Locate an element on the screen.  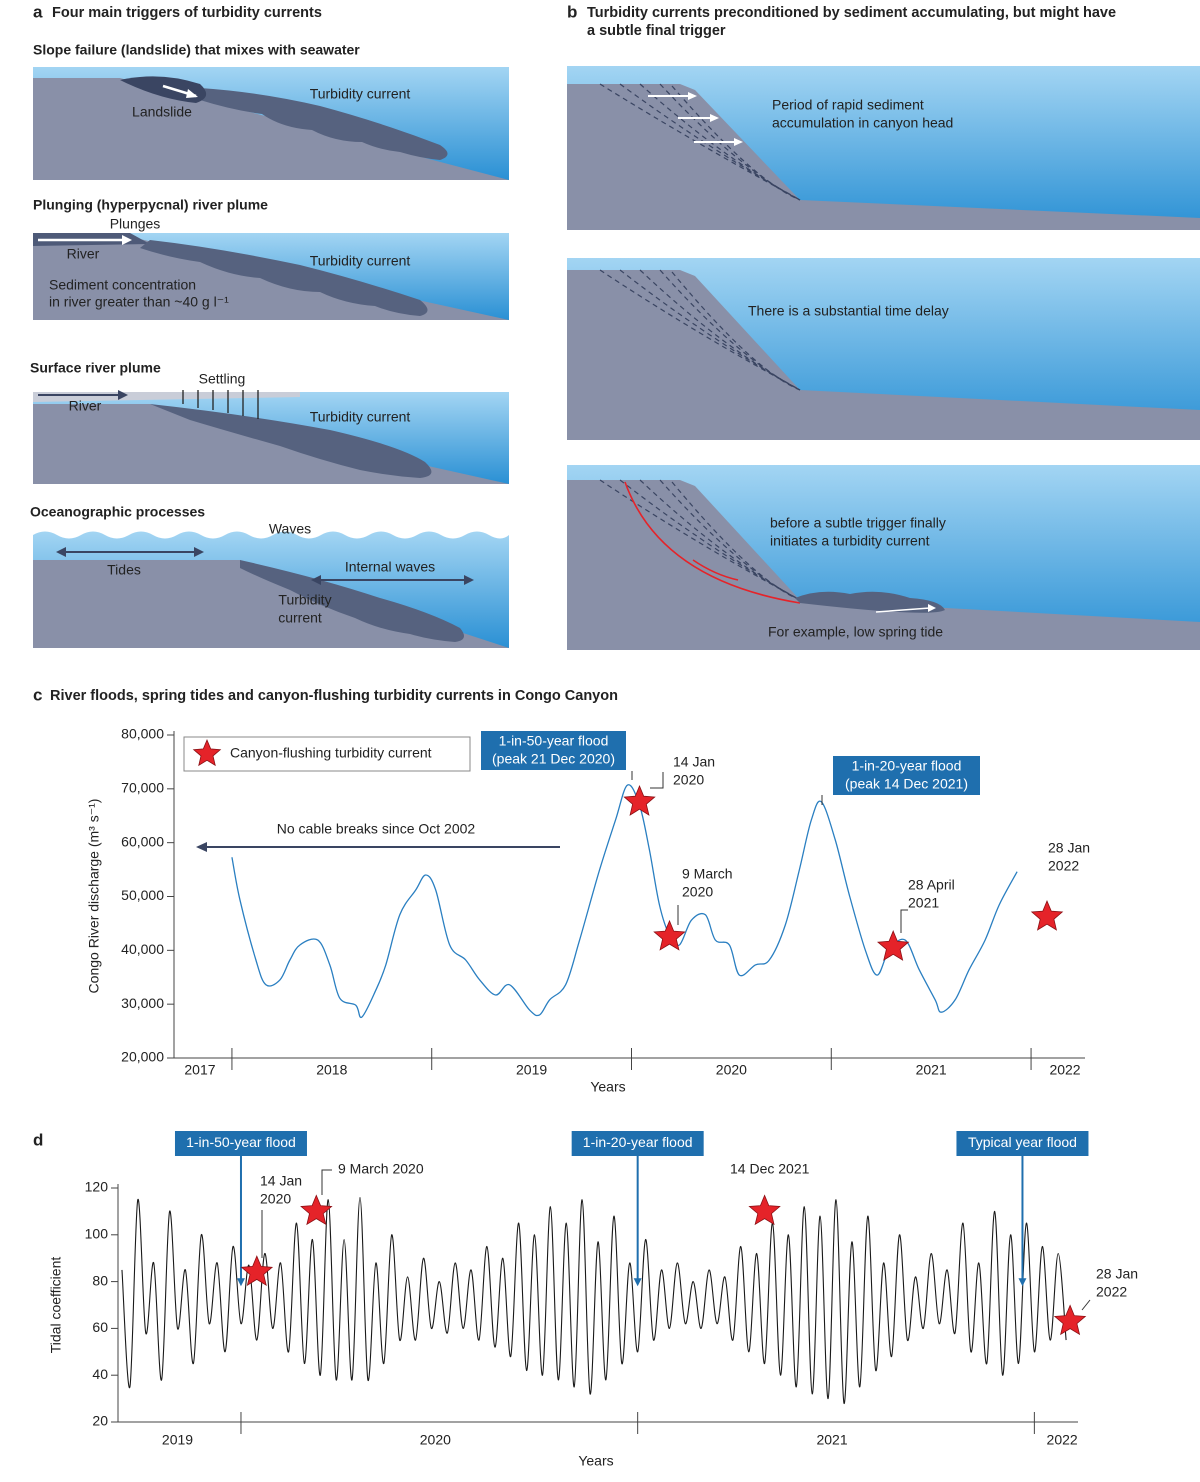
diagram-surface-plume: Settling River Turbidity current is located at coordinates (271, 427).